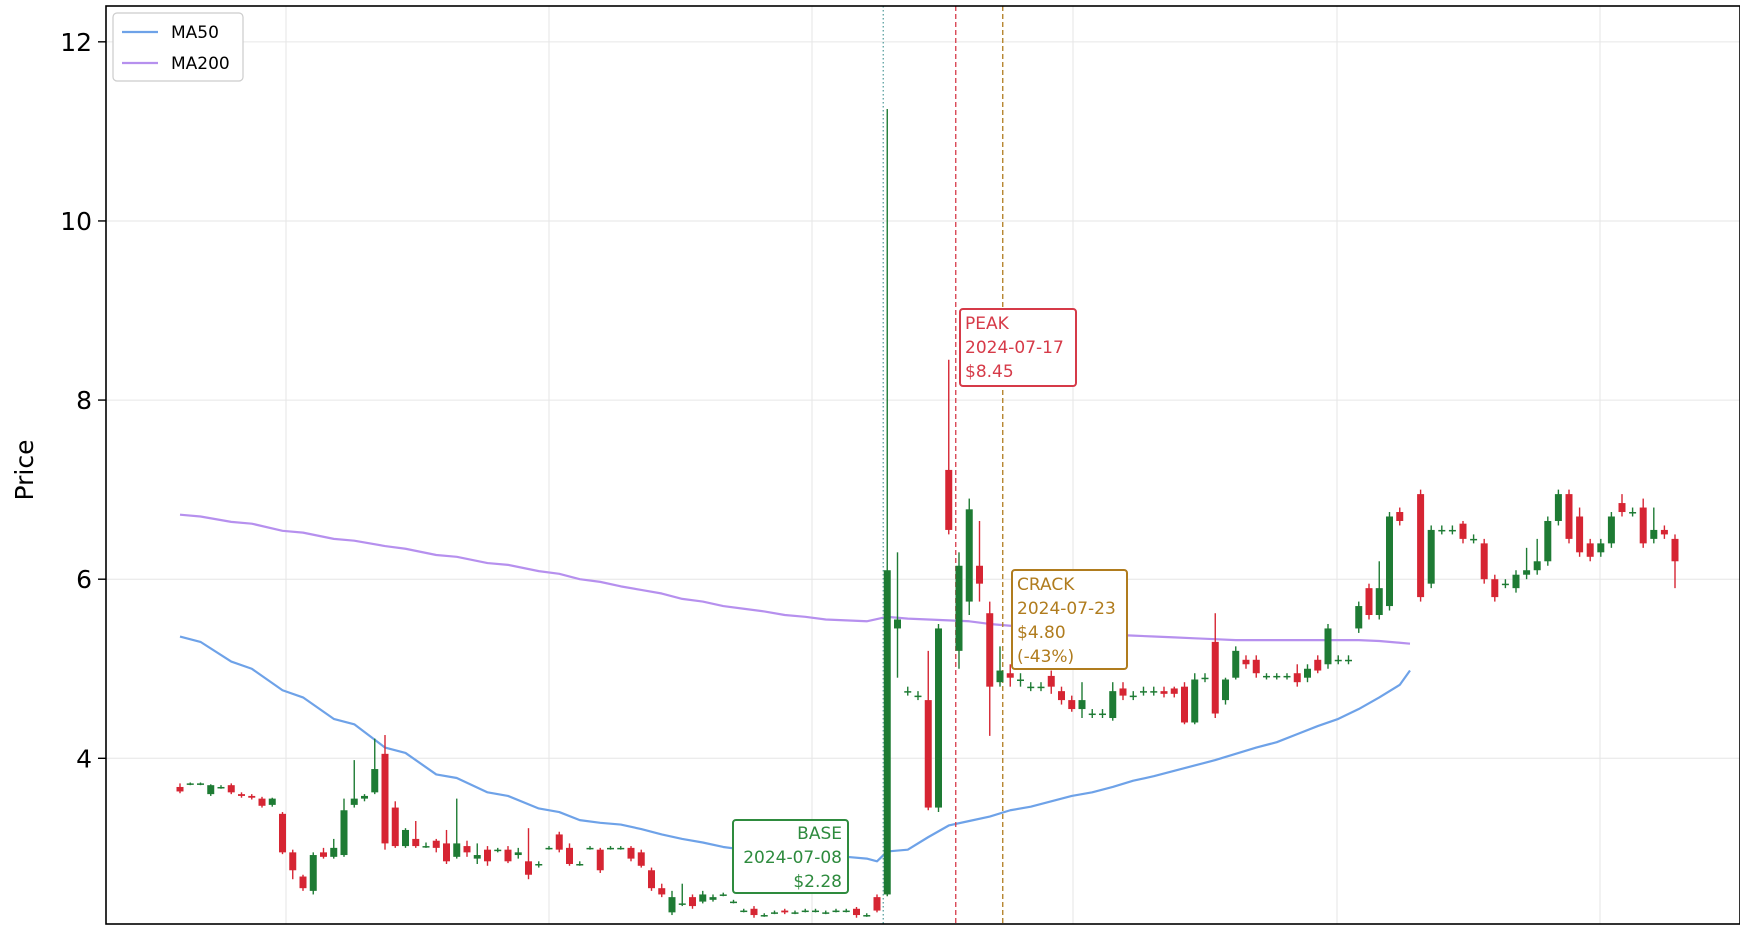  Describe the element at coordinates (1066, 609) in the screenshot. I see `annotation-crack-date: 2024-07-23` at that location.